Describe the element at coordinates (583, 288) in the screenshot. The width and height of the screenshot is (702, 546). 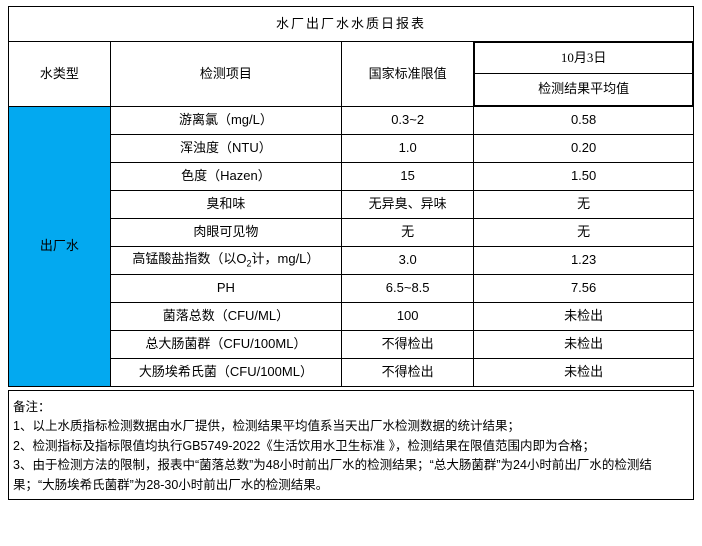
I see `result-average-value: 7.56` at that location.